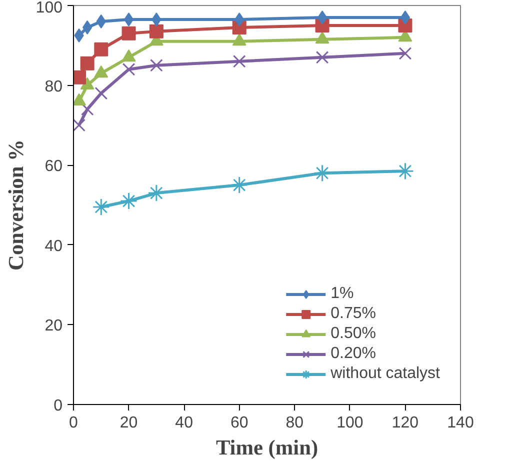 The height and width of the screenshot is (470, 508). What do you see at coordinates (129, 423) in the screenshot?
I see `x-tick-label: 20` at bounding box center [129, 423].